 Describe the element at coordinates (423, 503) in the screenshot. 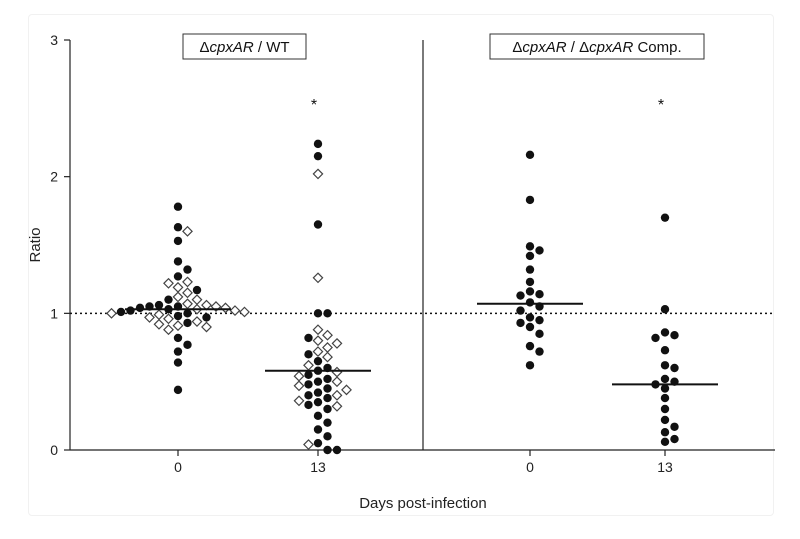

I see `x-axis-title: Days post-infection` at that location.